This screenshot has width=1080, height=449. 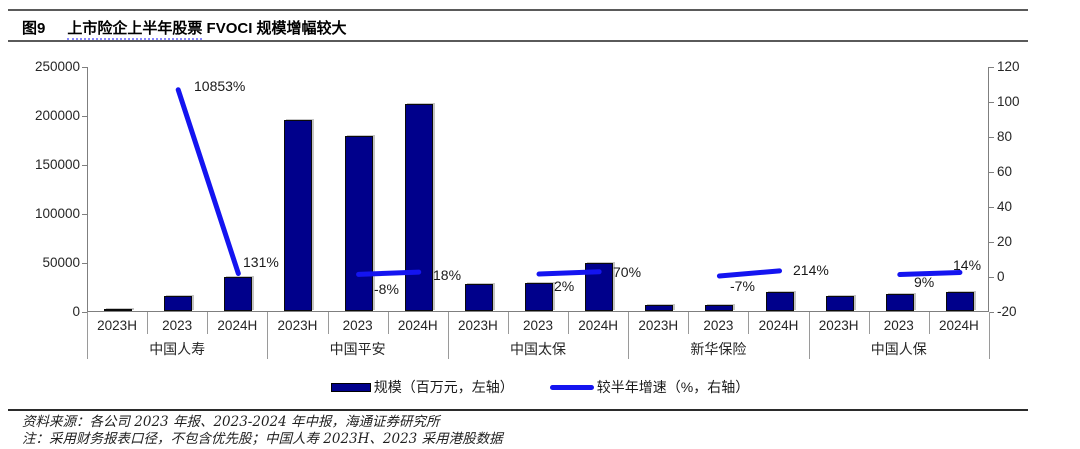 I want to click on x-label-中国太保-2024H: 2024H, so click(x=598, y=325).